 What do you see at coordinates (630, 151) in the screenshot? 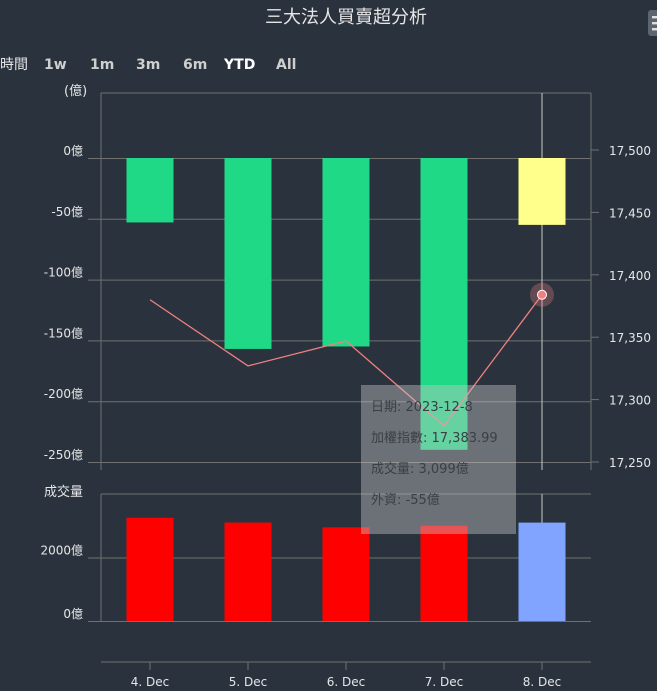
I see `right-tick-label: 17,500` at bounding box center [630, 151].